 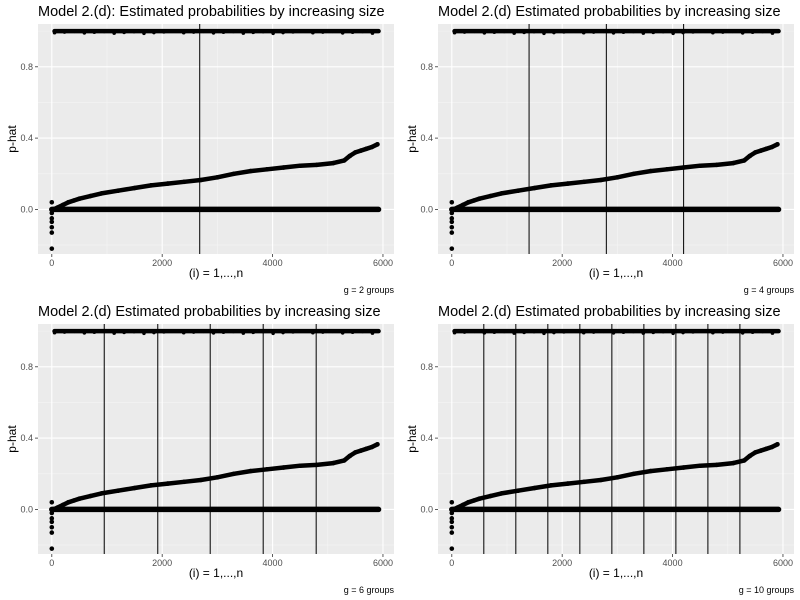 What do you see at coordinates (767, 590) in the screenshot?
I see `caption-groups: g = 10 groups` at bounding box center [767, 590].